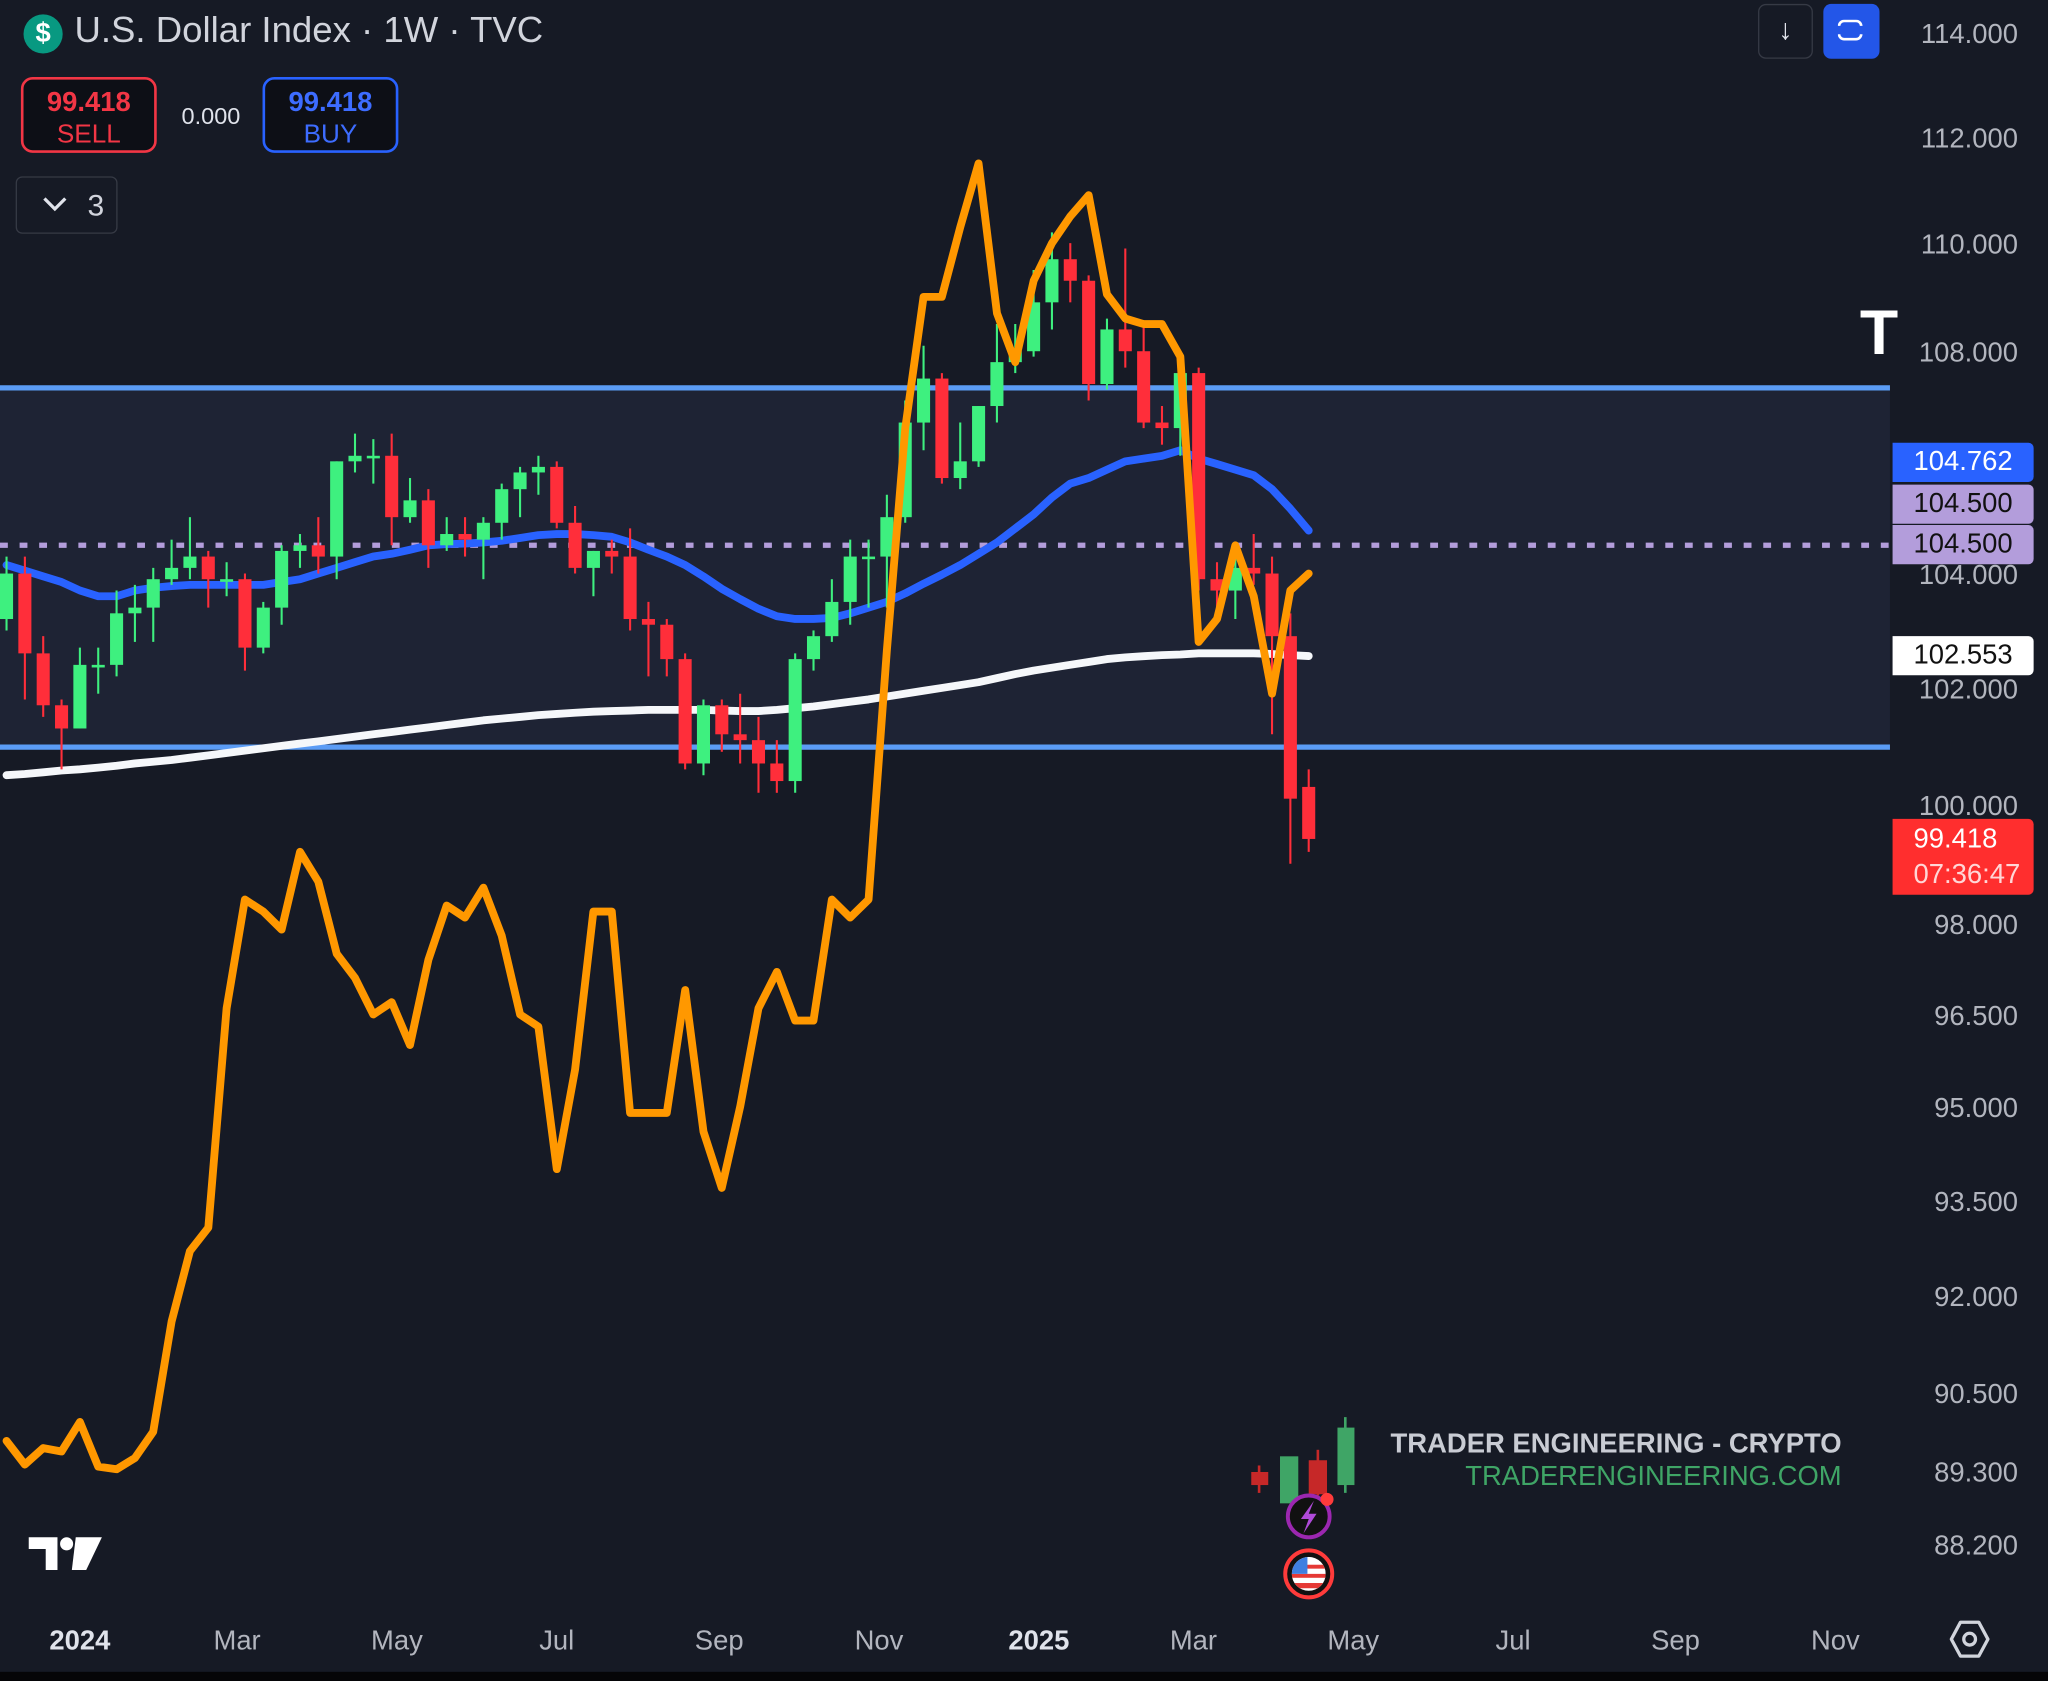 This screenshot has height=1681, width=2048. Describe the element at coordinates (1653, 1476) in the screenshot. I see `watermark-url: TRADERENGINEERING.COM` at that location.